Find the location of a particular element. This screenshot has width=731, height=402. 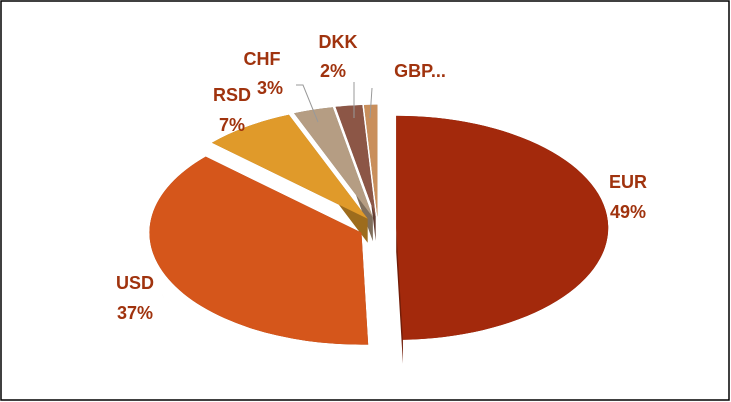

category-label: EUR is located at coordinates (628, 182).